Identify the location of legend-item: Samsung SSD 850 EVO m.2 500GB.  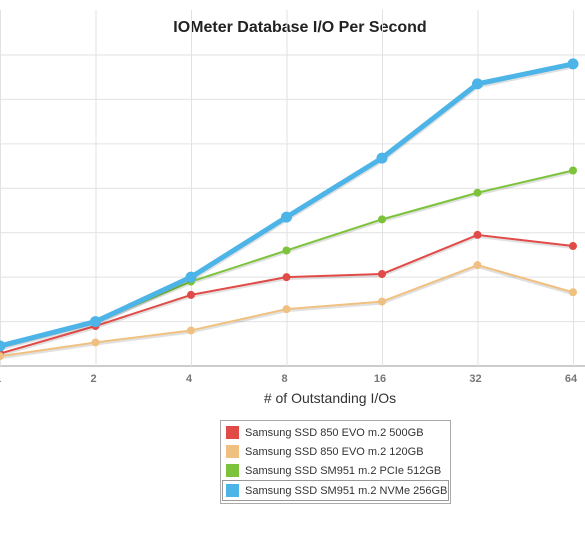
(335, 432).